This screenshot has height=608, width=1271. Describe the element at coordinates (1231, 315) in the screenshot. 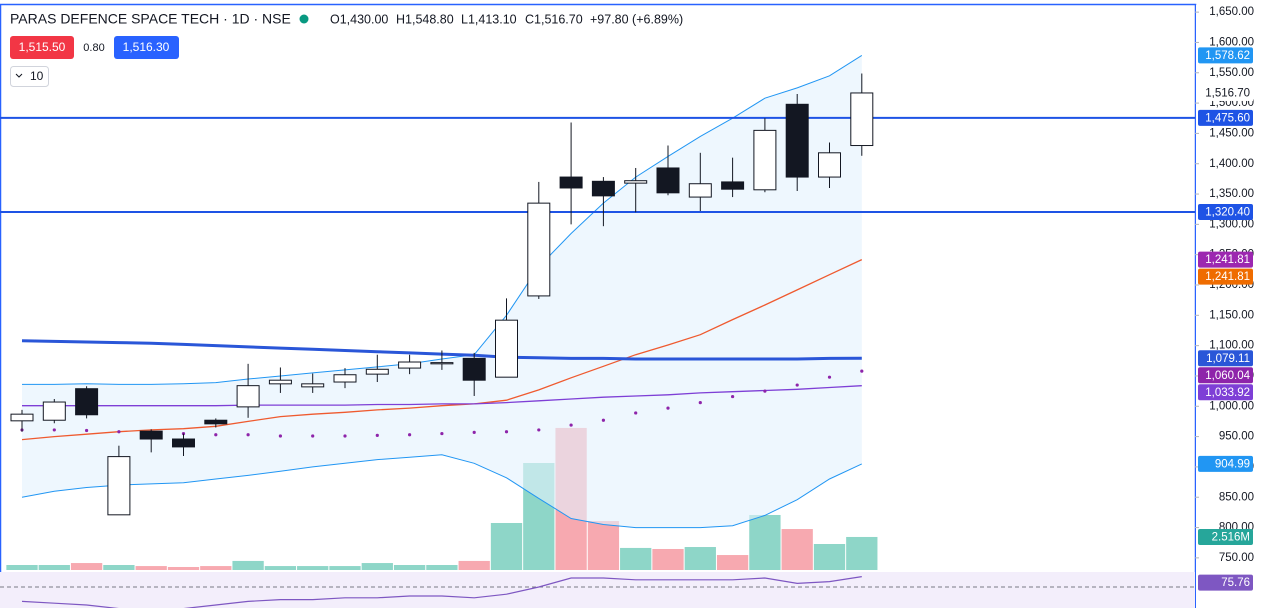

I see `y-tick-label: 1,150.00` at that location.